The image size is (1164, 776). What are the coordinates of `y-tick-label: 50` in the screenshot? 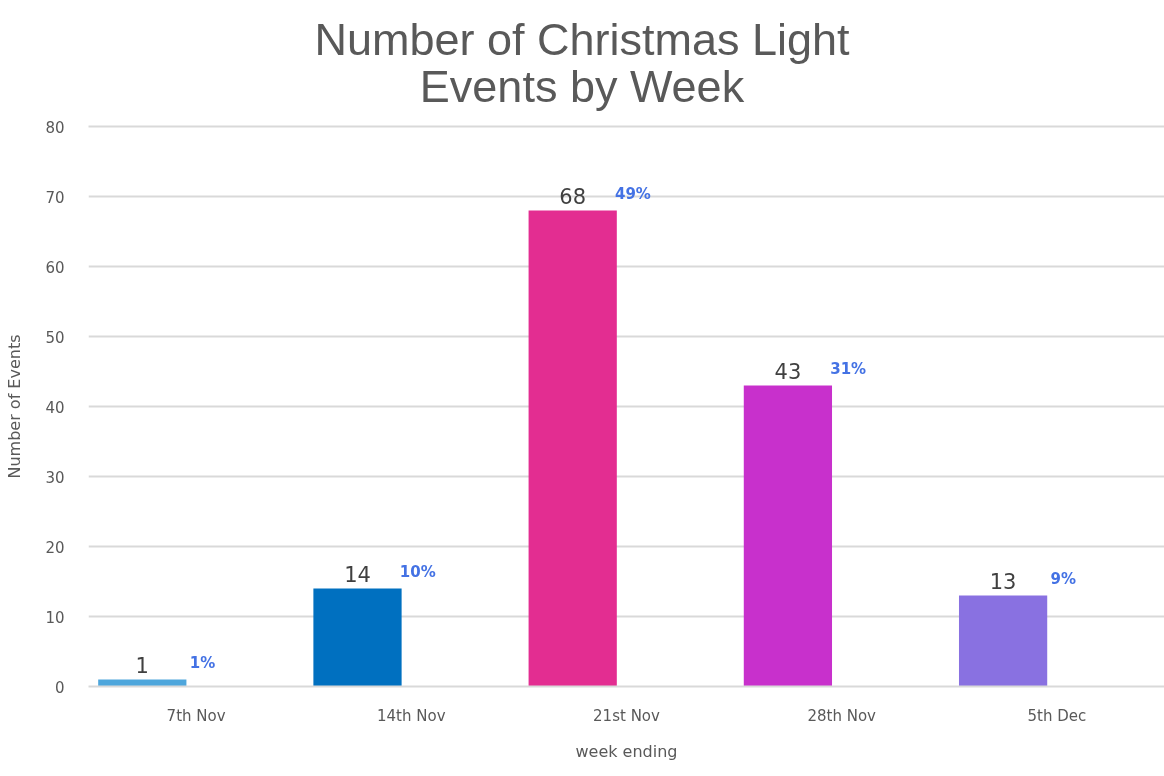 It's located at (55, 337).